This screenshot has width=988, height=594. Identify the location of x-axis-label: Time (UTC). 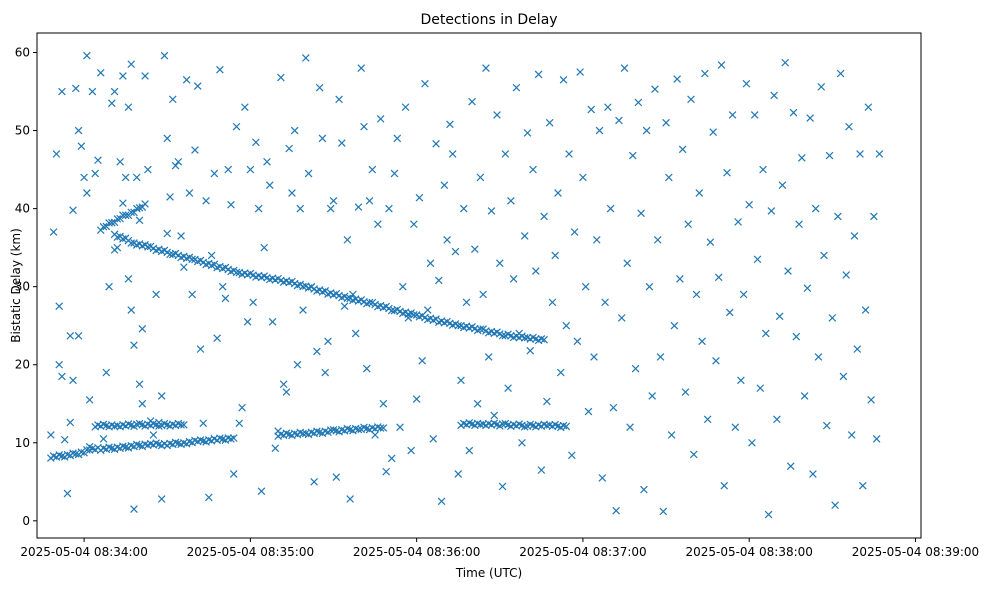
(488, 573).